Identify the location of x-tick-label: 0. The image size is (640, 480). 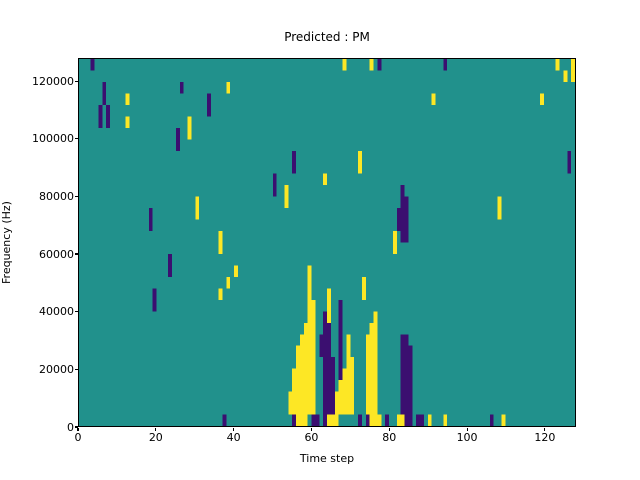
(78, 437).